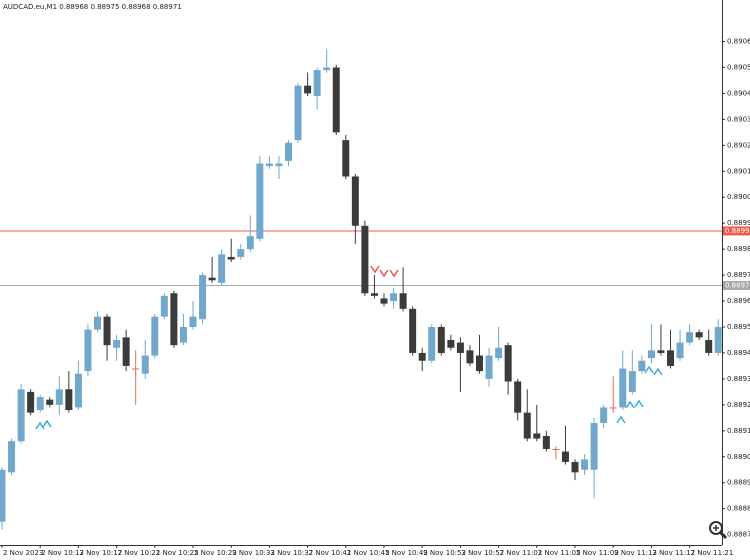 Image resolution: width=750 pixels, height=560 pixels. Describe the element at coordinates (635, 553) in the screenshot. I see `x-tick-label: 2 Nov 11:13` at that location.